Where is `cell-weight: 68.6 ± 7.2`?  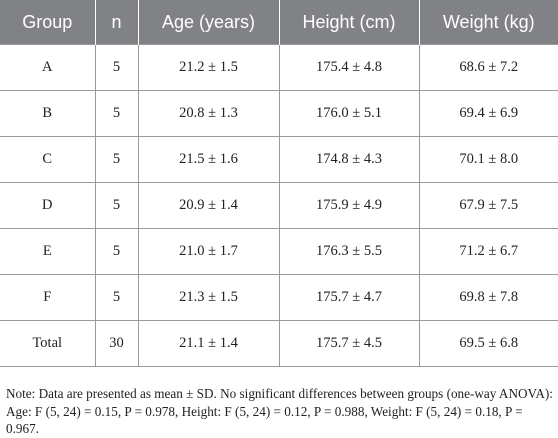 cell-weight: 68.6 ± 7.2 is located at coordinates (488, 67).